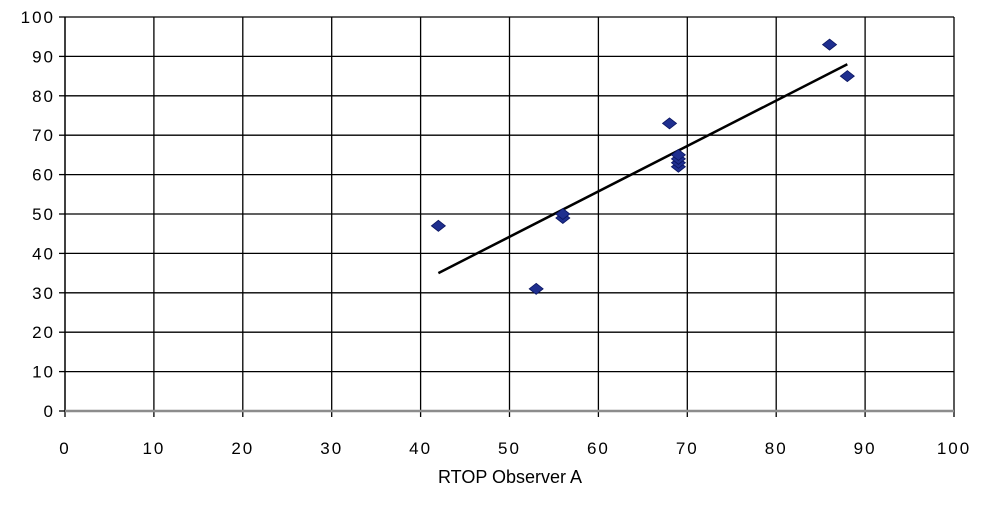 The height and width of the screenshot is (508, 984). Describe the element at coordinates (598, 448) in the screenshot. I see `x-tick-label: 60` at that location.